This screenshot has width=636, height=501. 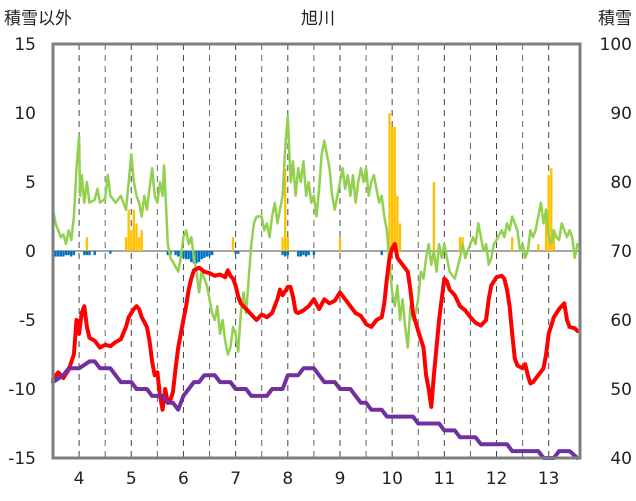 I want to click on y-tick-left-label: 10, so click(x=25, y=114).